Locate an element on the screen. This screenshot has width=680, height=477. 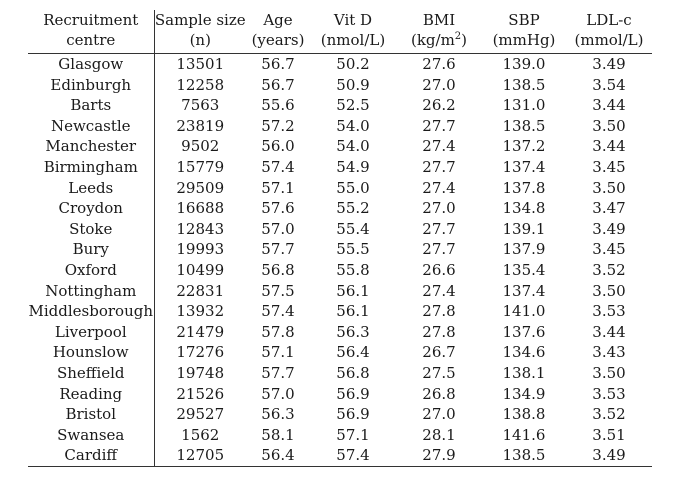
cell-centre: Bury is located at coordinates (91, 249).